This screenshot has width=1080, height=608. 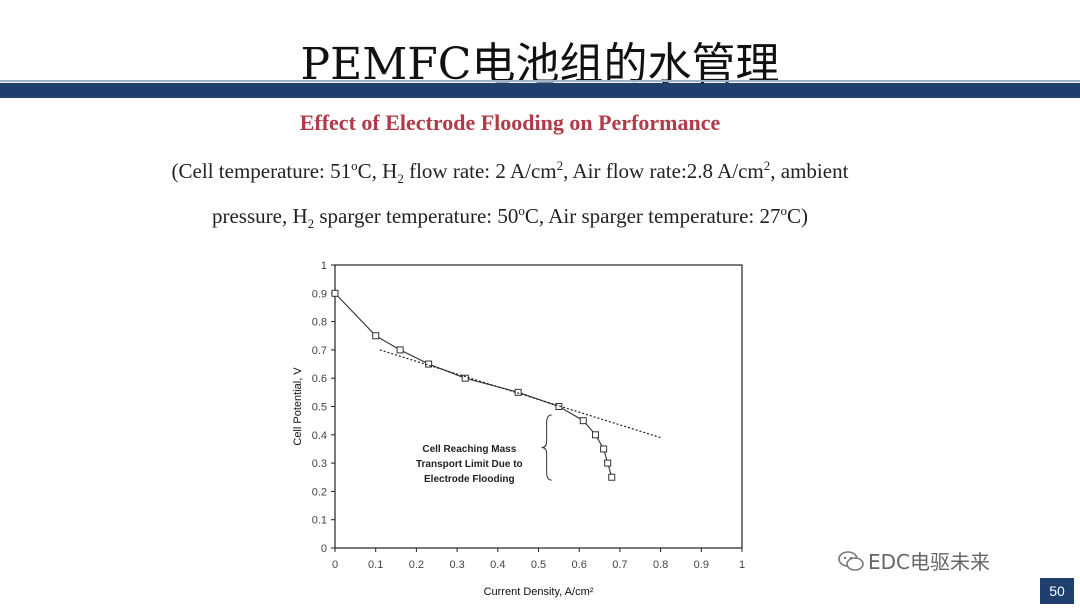 I want to click on watermark-text: EDC电驱未来, so click(x=929, y=562).